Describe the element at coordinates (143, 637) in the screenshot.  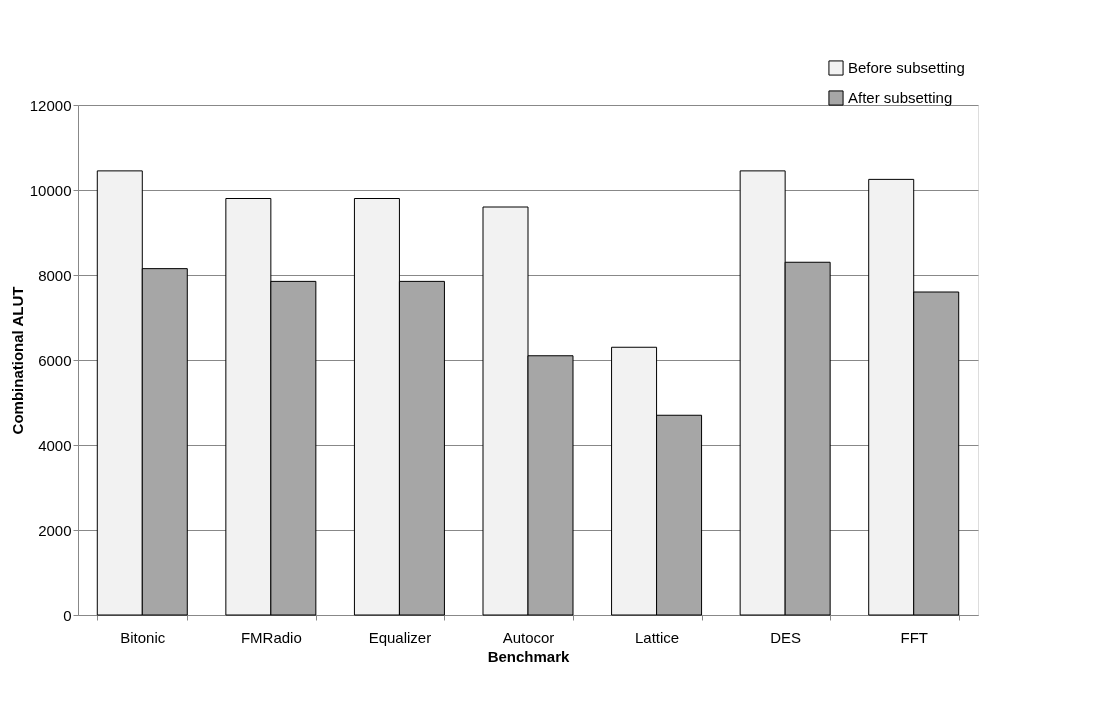
I see `x-tick-label: Bitonic` at that location.